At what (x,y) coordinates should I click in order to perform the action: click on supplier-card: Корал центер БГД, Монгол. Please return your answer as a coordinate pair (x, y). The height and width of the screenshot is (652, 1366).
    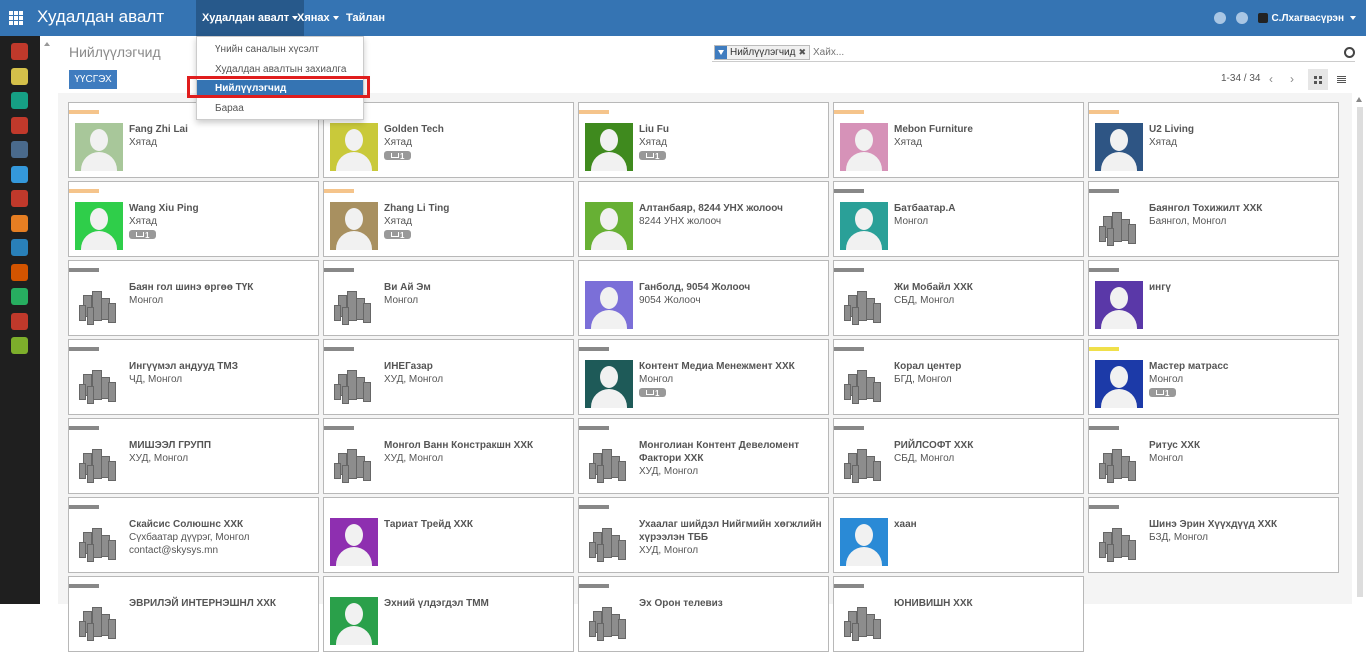
    Looking at the image, I should click on (958, 377).